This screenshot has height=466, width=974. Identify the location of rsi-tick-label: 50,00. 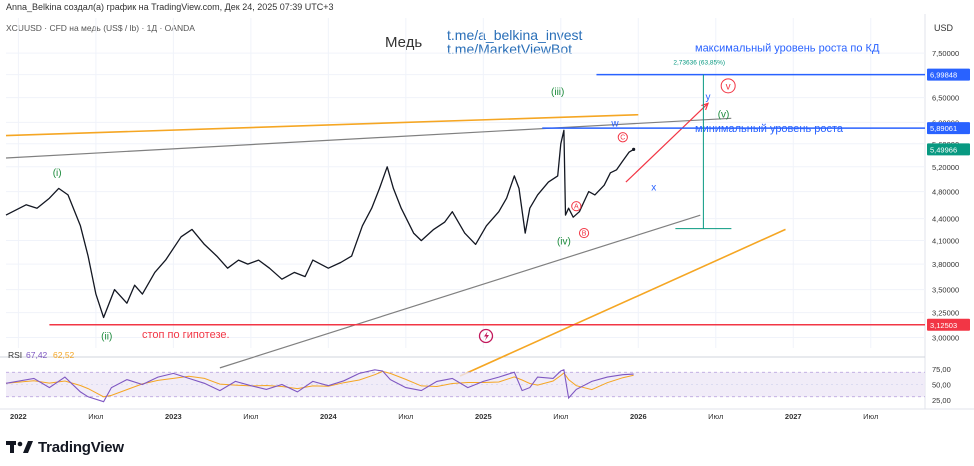
(941, 385).